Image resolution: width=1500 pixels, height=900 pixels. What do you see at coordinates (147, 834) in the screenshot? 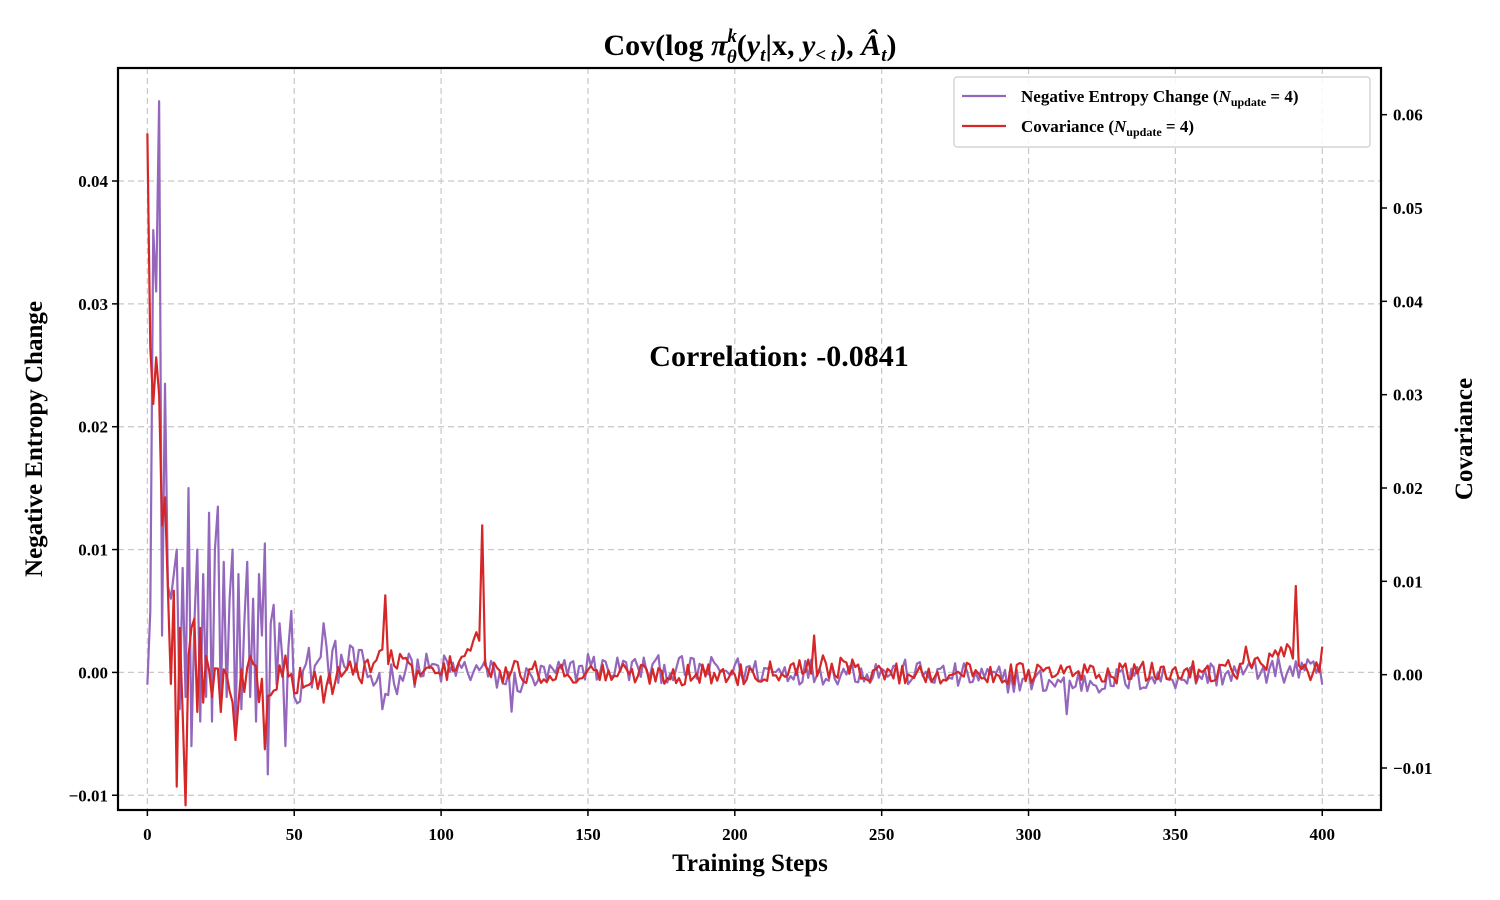
I see `x-tick-label: 0` at bounding box center [147, 834].